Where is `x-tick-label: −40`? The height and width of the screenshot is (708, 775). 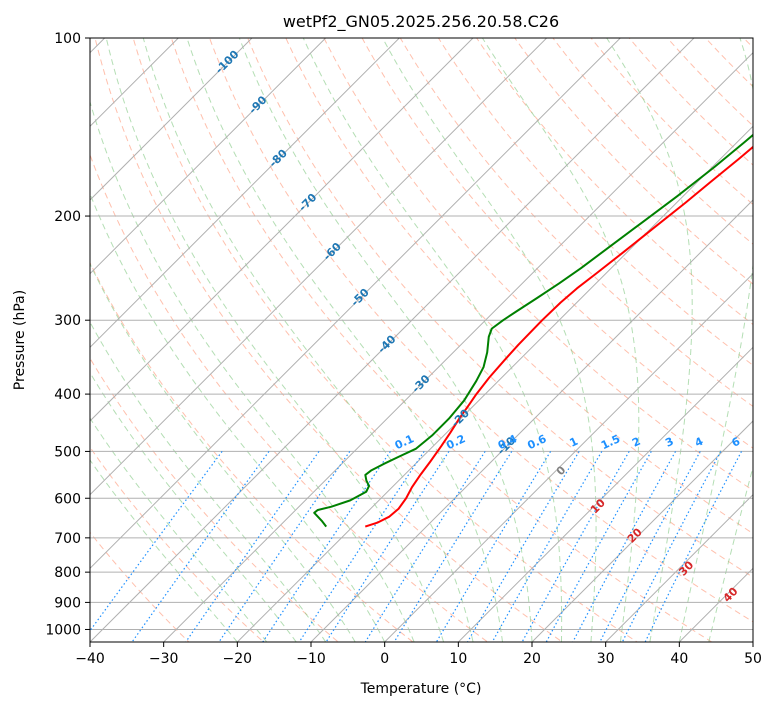
x-tick-label: −40 is located at coordinates (90, 659).